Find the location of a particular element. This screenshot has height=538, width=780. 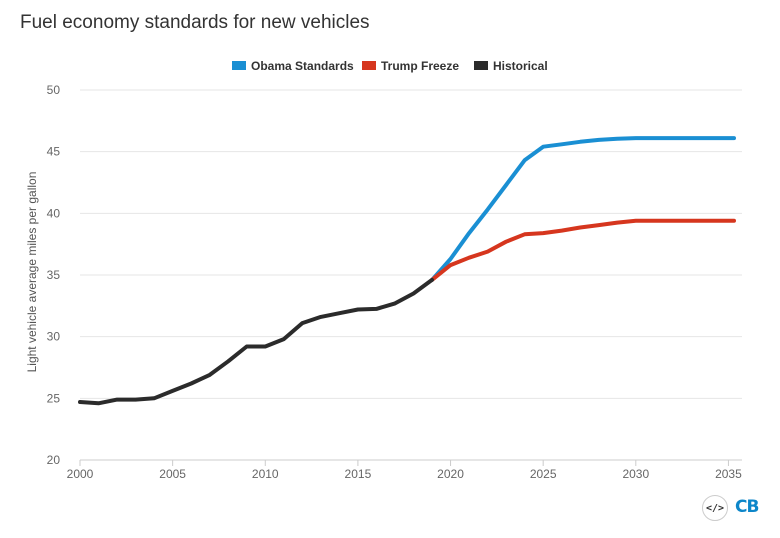

carbon-brief-logo: CB is located at coordinates (747, 507).